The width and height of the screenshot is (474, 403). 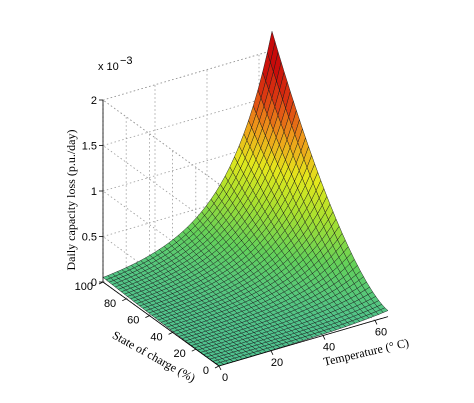 What do you see at coordinates (71, 200) in the screenshot?
I see `z-axis-label: Daily capacity loss (p.u./day)` at bounding box center [71, 200].